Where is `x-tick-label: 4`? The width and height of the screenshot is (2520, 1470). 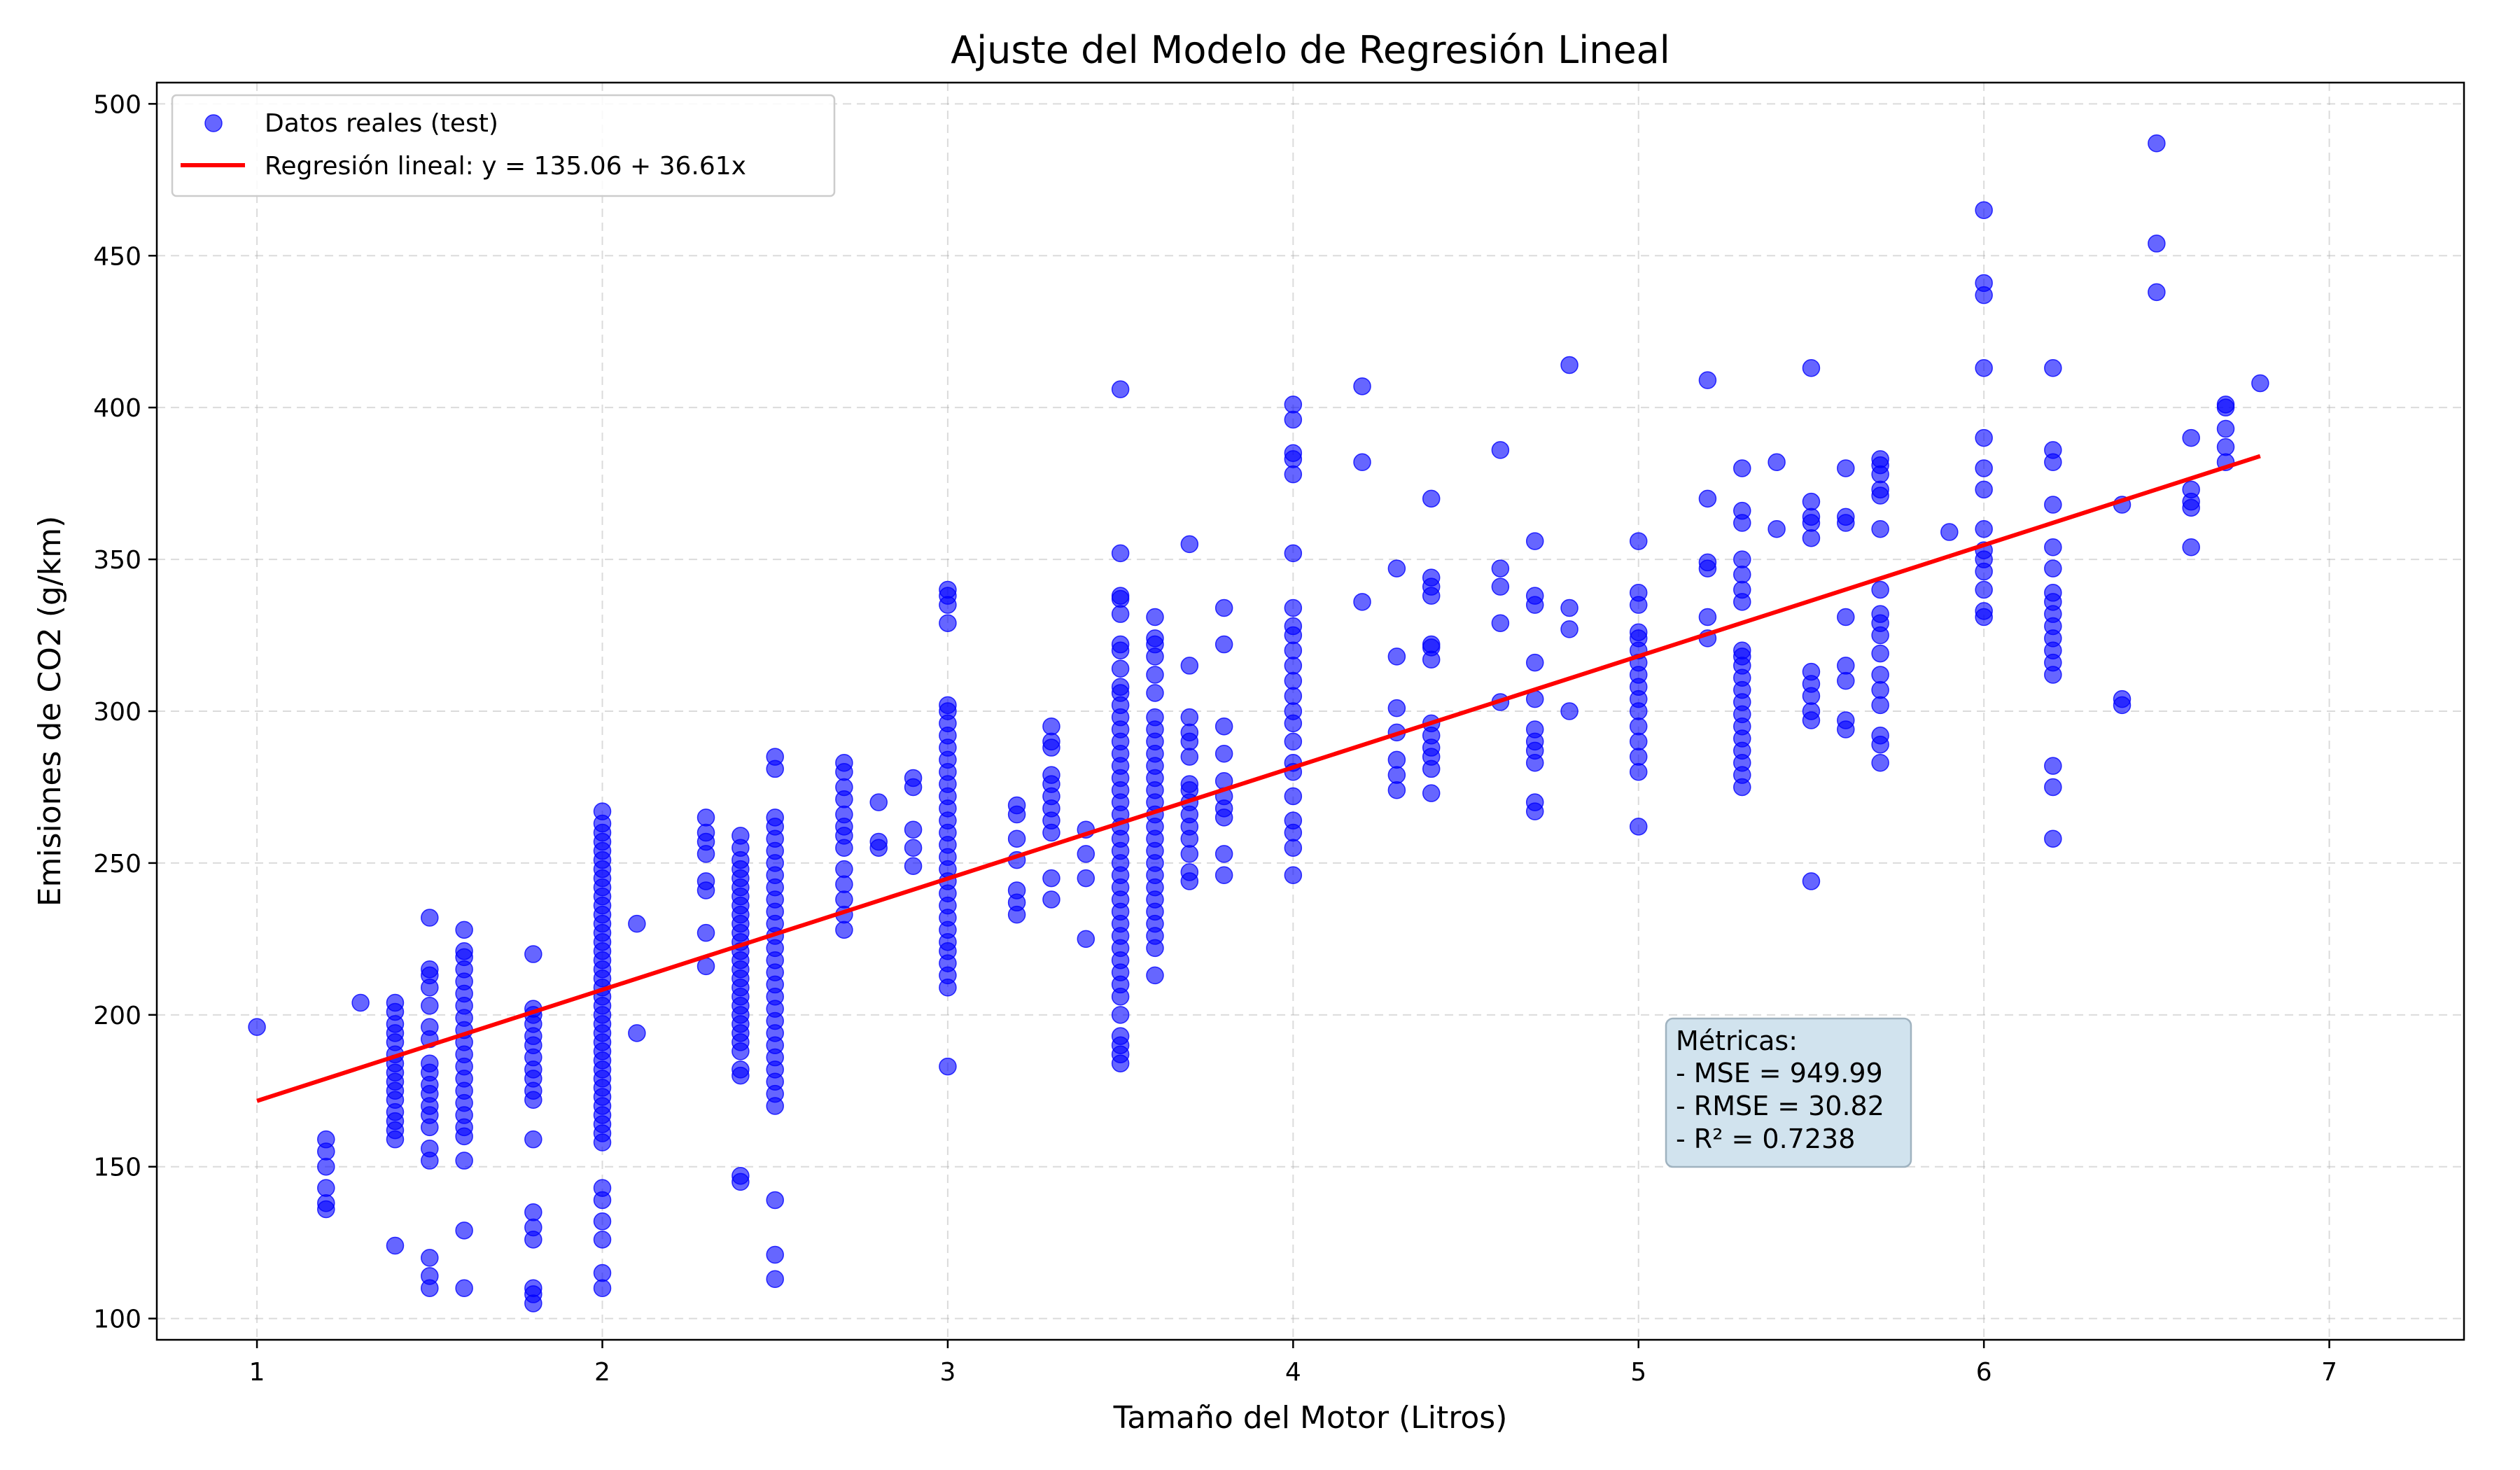
x-tick-label: 4 is located at coordinates (1293, 1372).